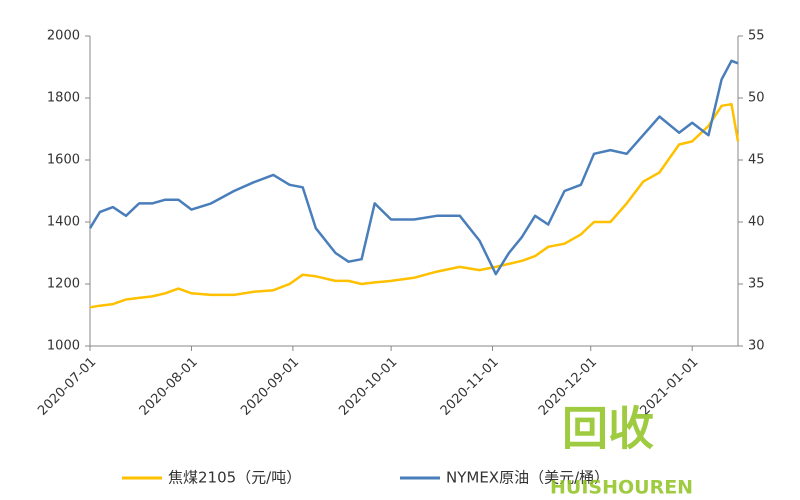  I want to click on watermark-brand: HUISHOUREN, so click(621, 488).